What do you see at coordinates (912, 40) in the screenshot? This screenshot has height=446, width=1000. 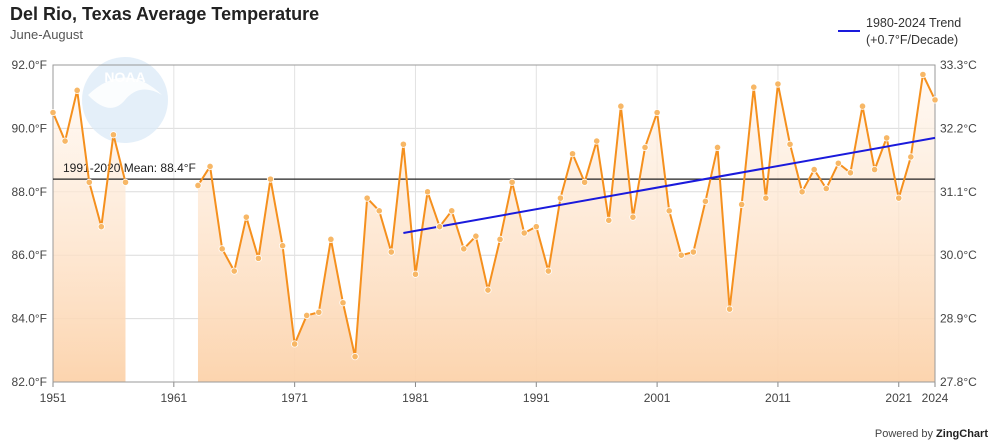 I see `legend-line2: (+0.7°F/Decade)` at bounding box center [912, 40].